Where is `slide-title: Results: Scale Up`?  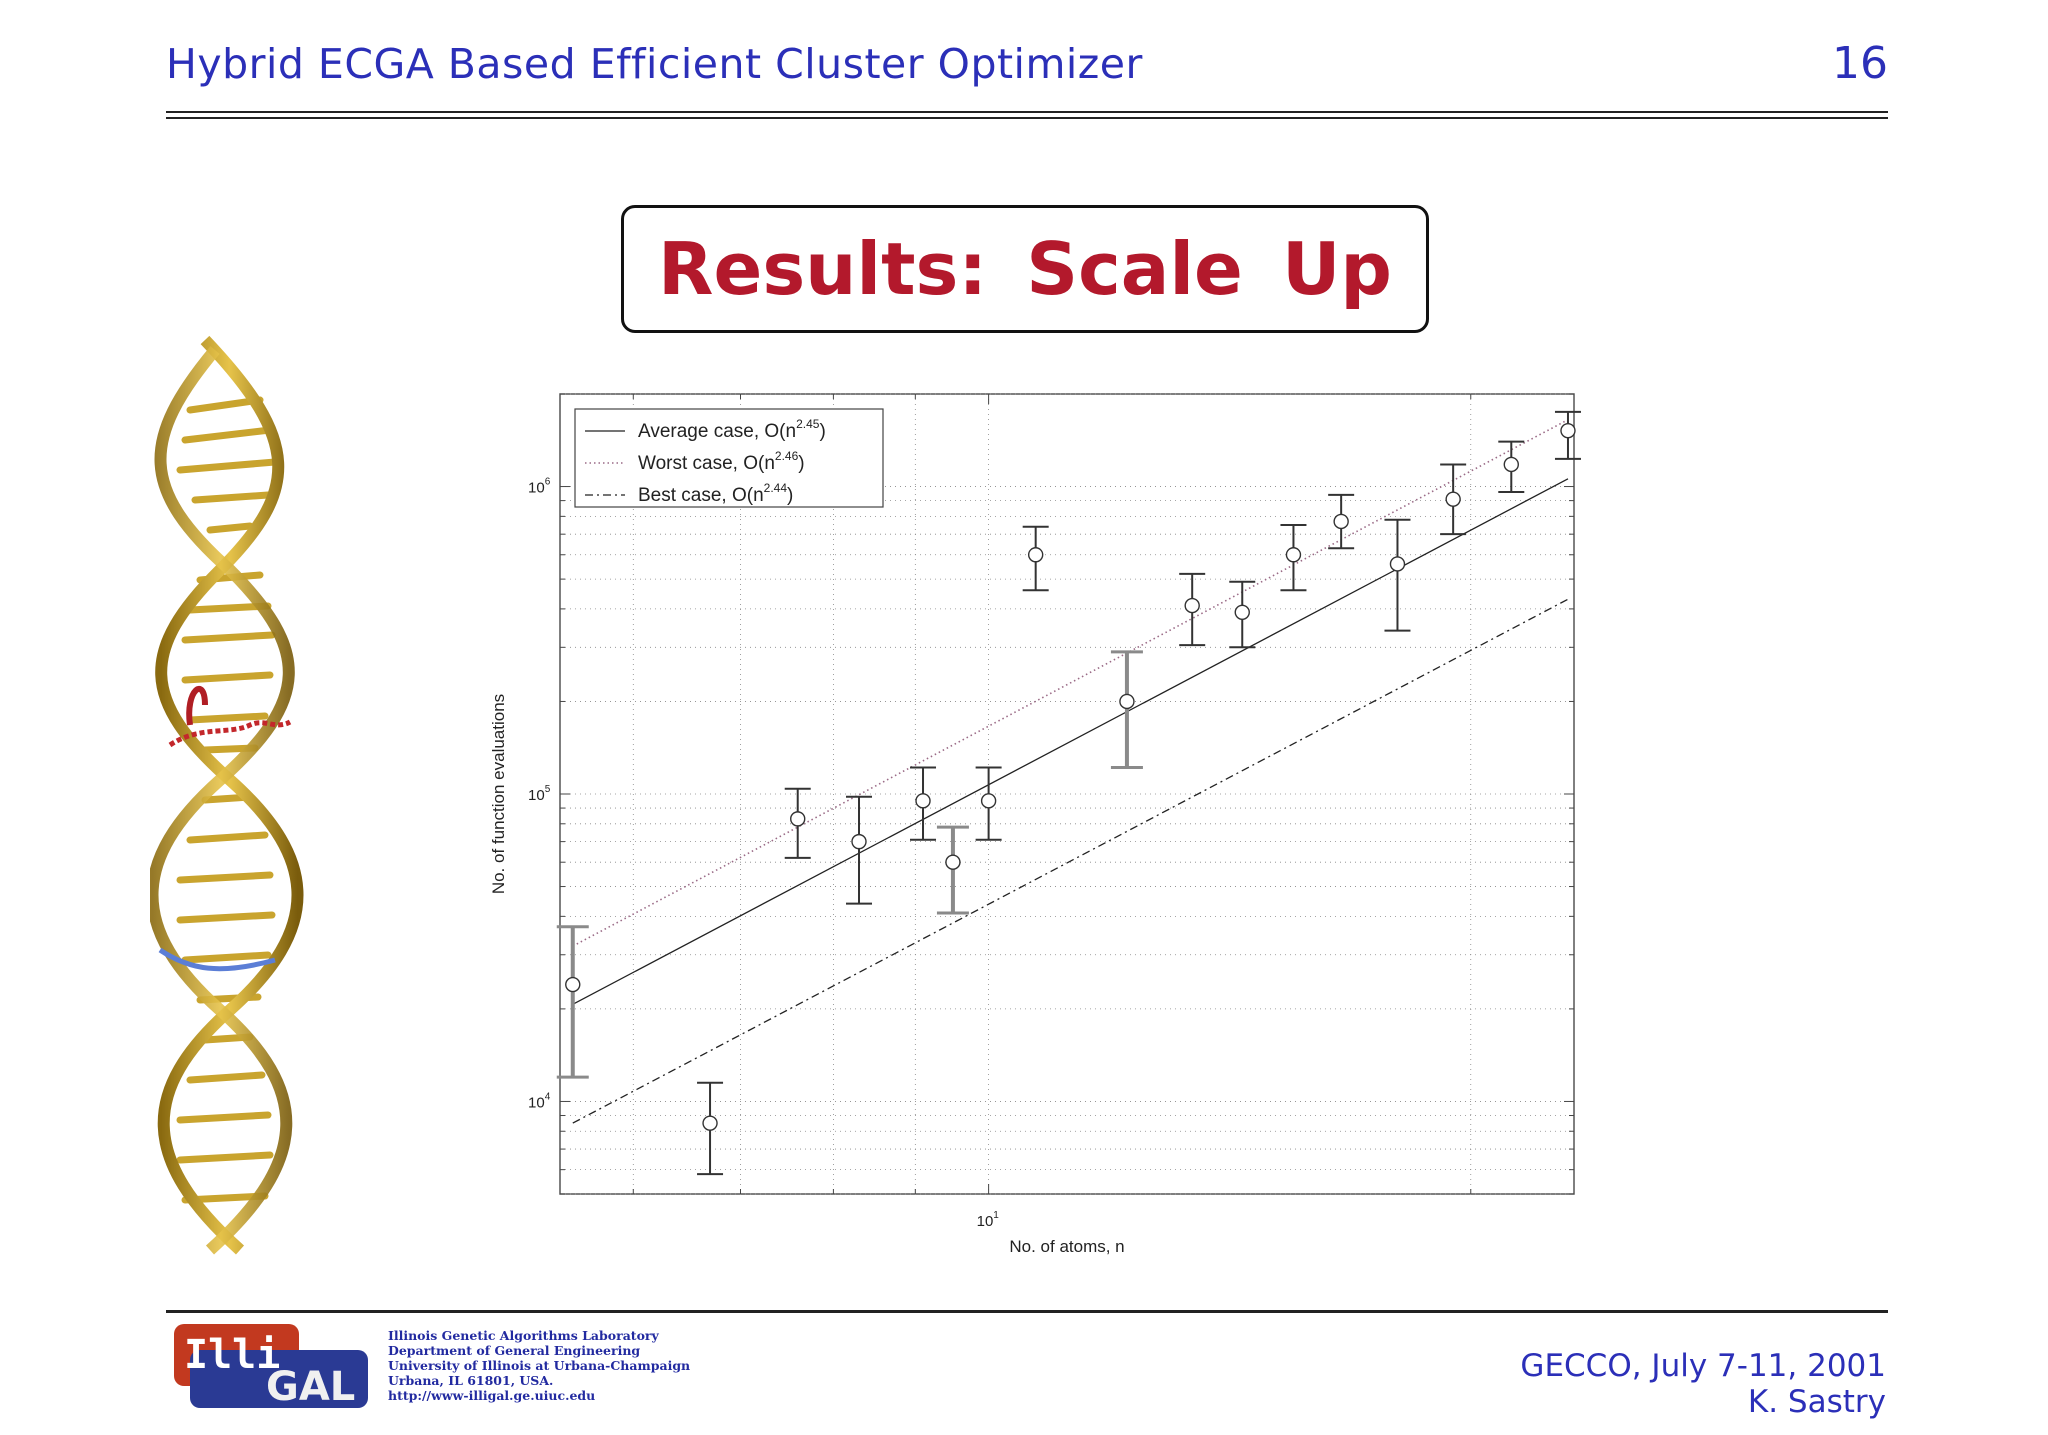
slide-title: Results: Scale Up is located at coordinates (1025, 269).